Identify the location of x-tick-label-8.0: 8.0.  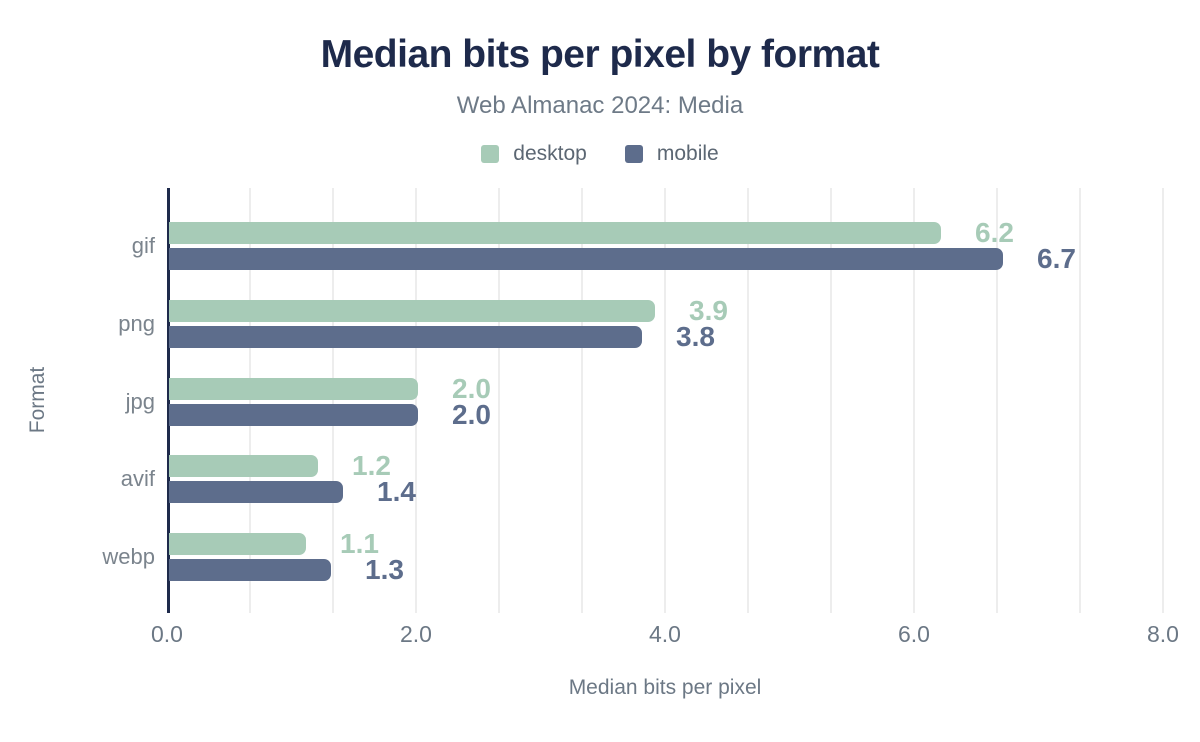
(1163, 634).